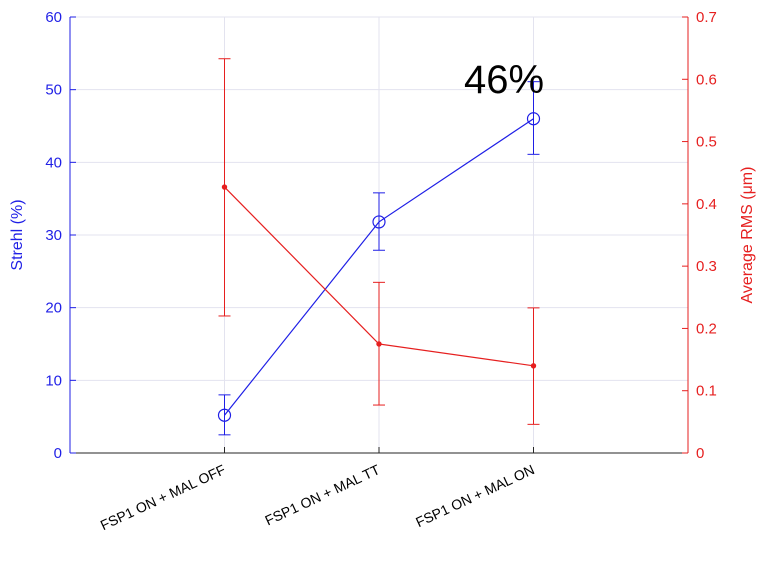  I want to click on right-tick-label: 0.5, so click(706, 142).